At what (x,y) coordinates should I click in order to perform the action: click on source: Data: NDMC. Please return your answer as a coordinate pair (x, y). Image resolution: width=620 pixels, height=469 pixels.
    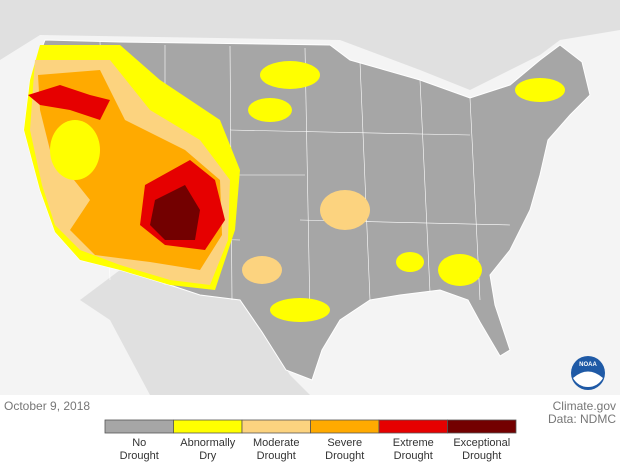
    Looking at the image, I should click on (582, 419).